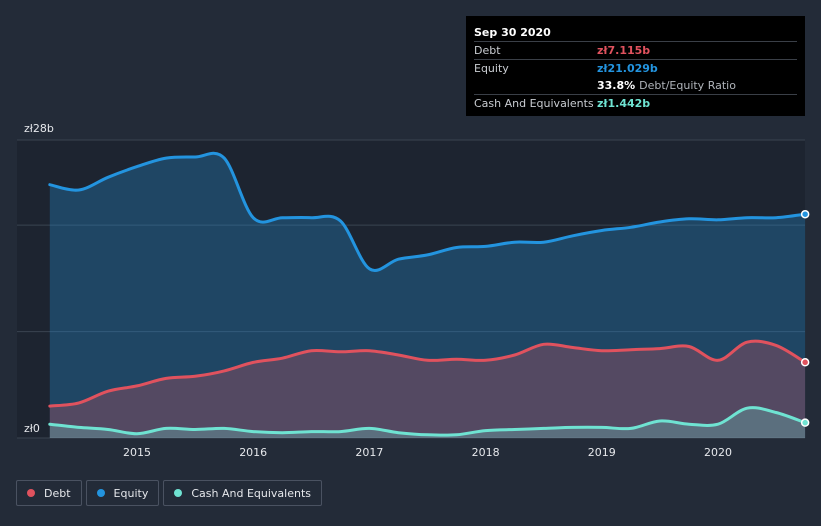 The height and width of the screenshot is (526, 821). I want to click on x-tick-label: 2018, so click(486, 452).